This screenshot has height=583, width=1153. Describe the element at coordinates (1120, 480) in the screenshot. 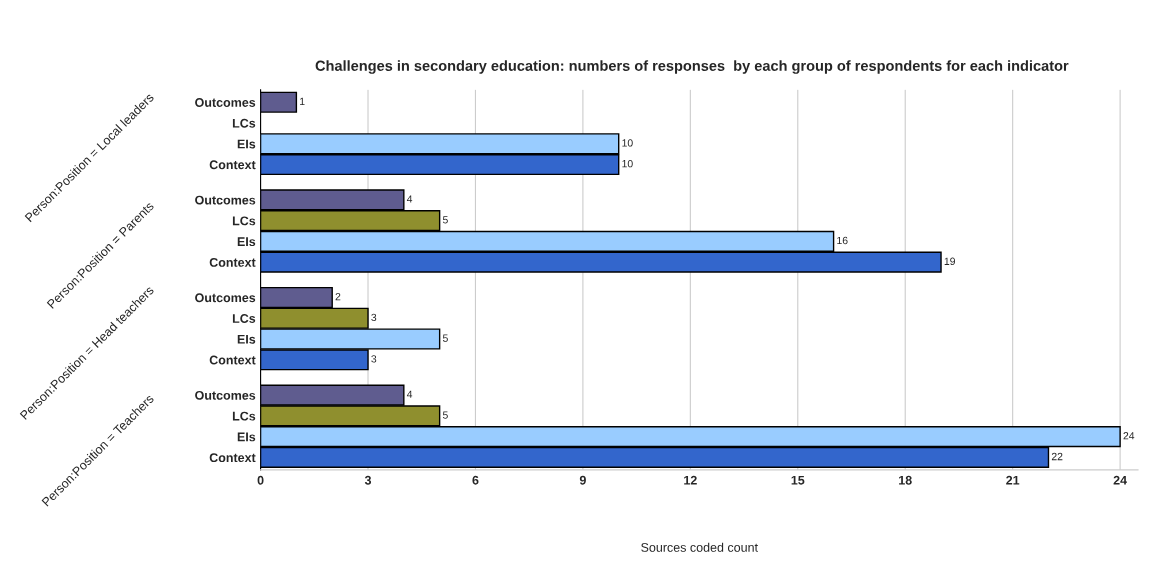

I see `x-tick-label: 24` at that location.